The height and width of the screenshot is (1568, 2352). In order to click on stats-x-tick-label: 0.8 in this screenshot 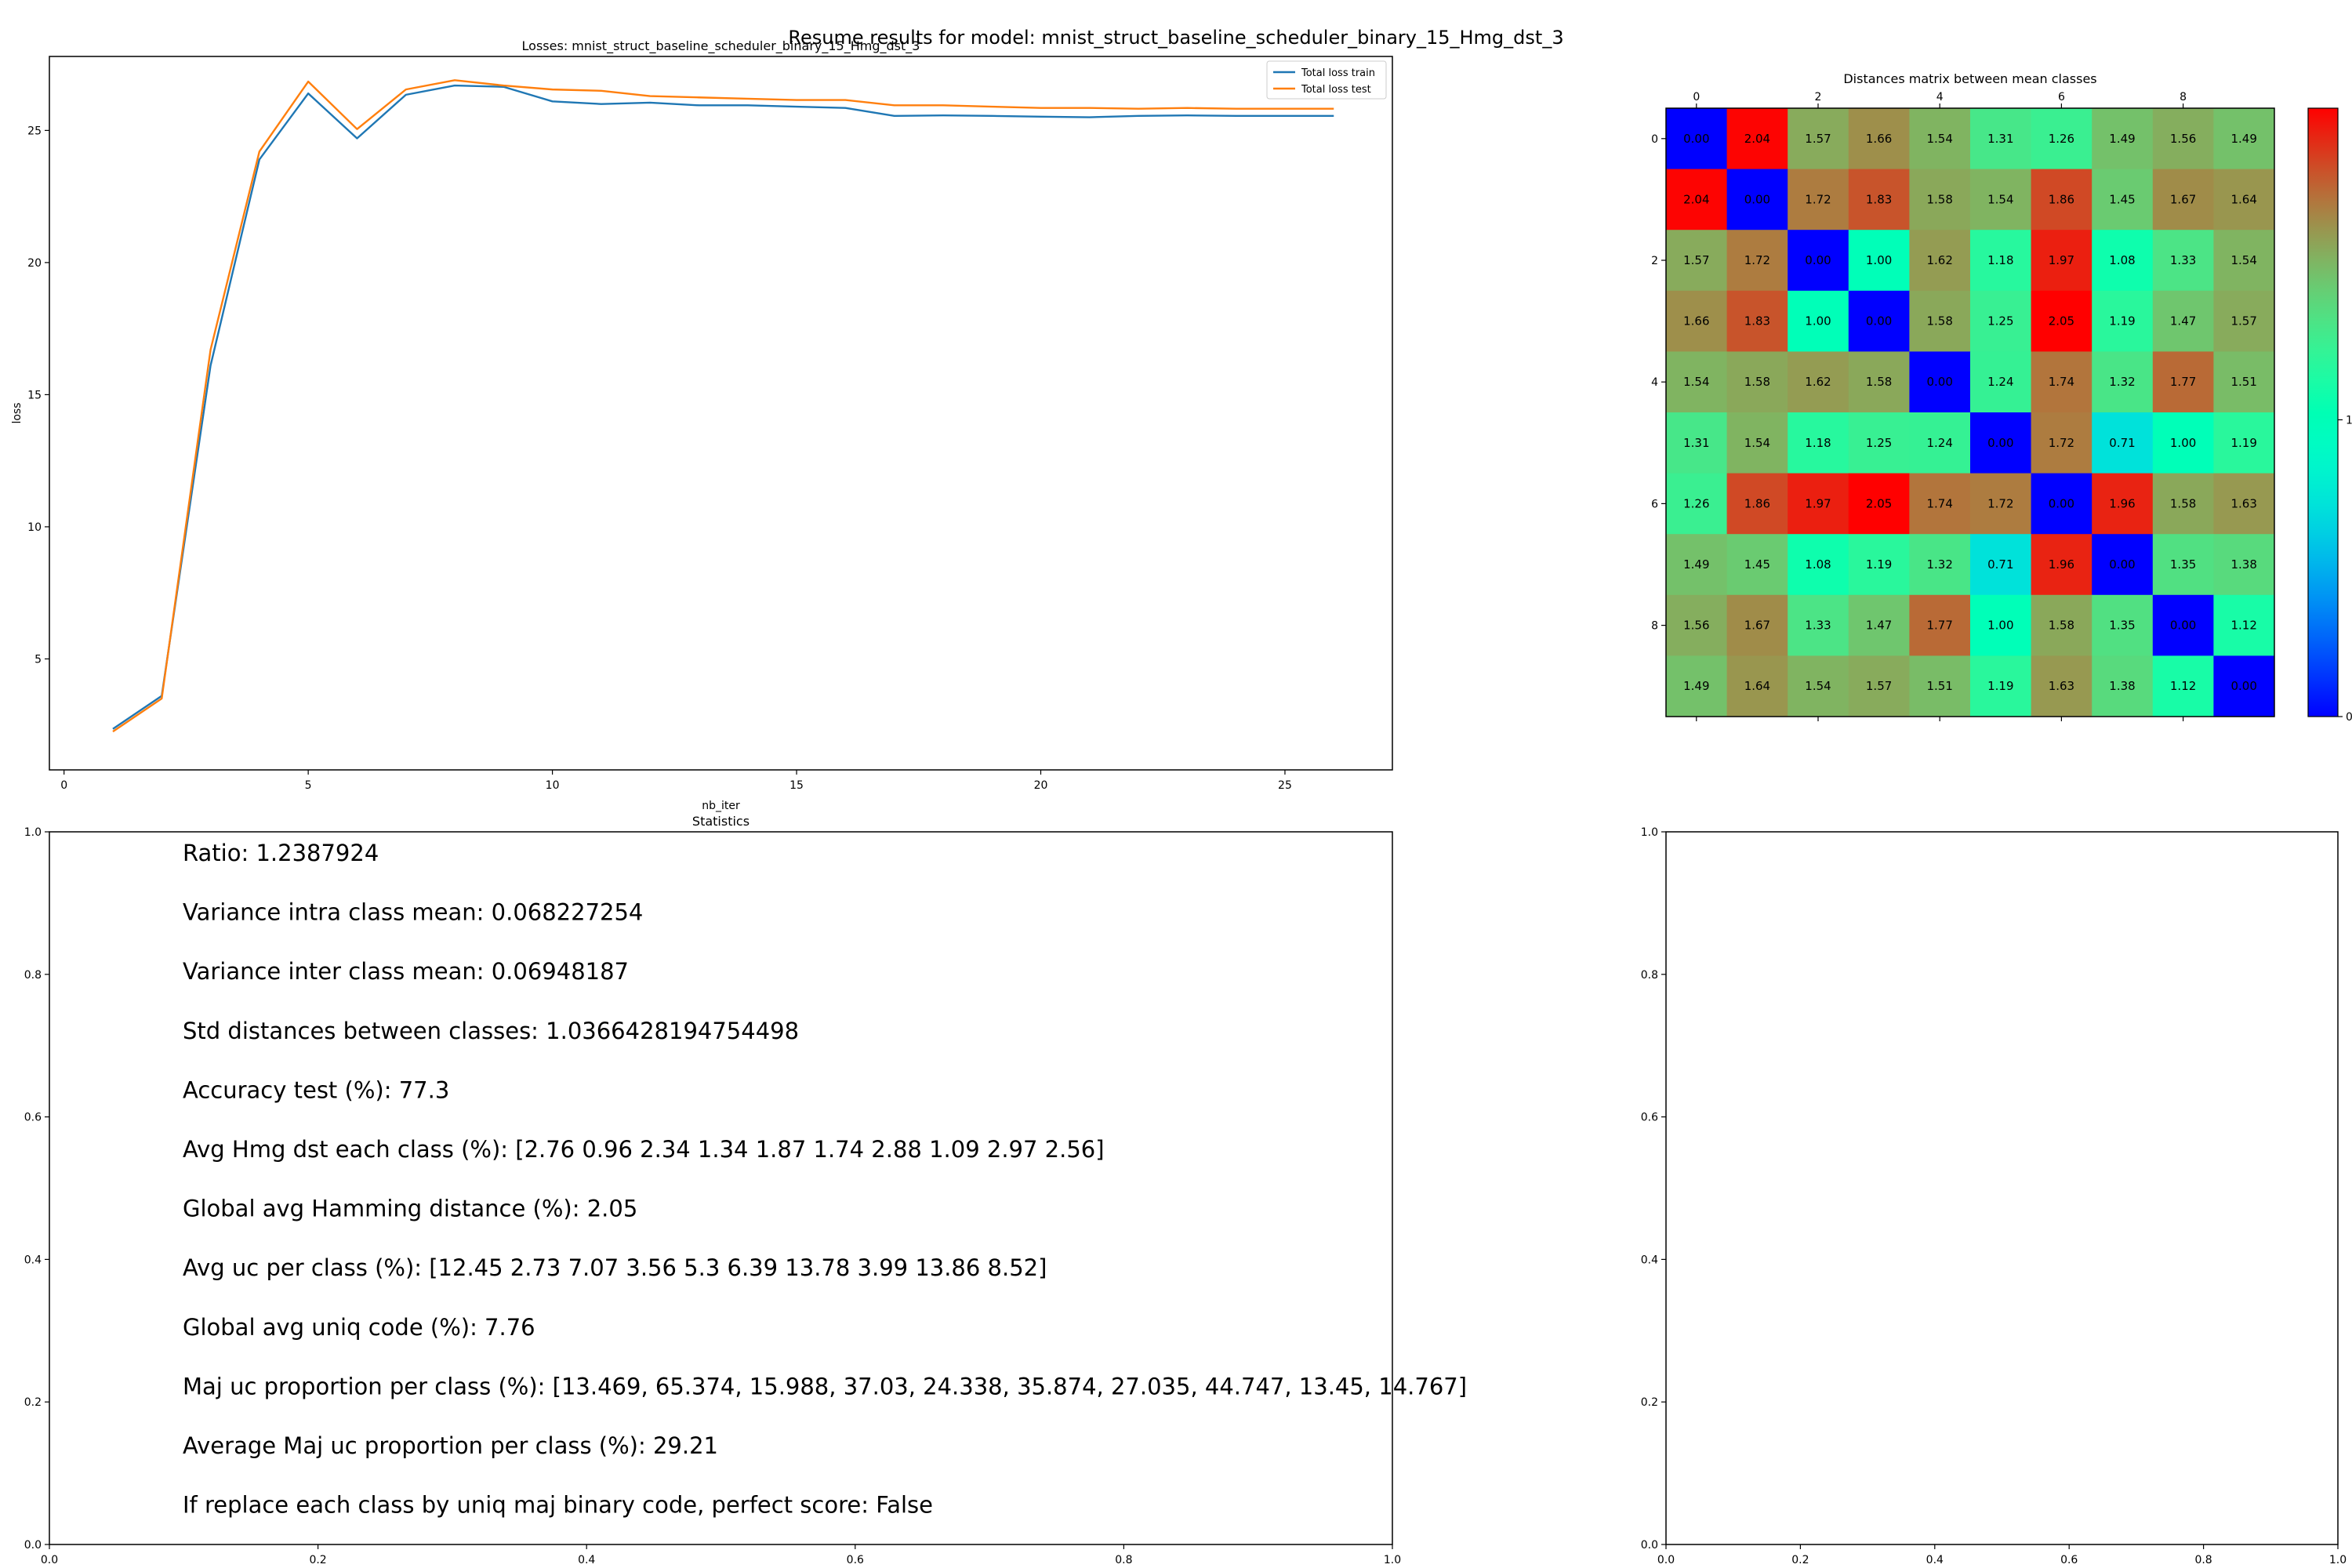, I will do `click(1123, 1560)`.